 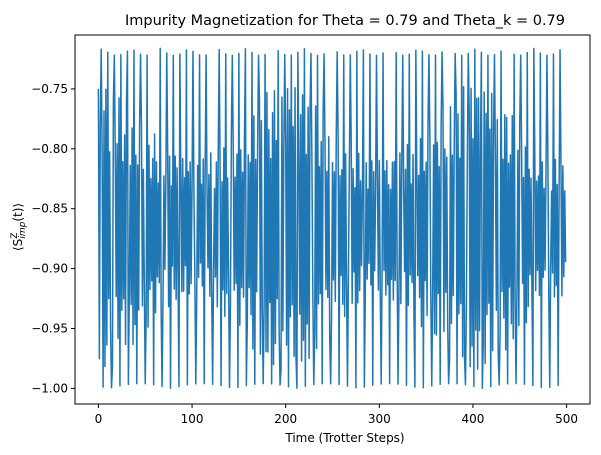 What do you see at coordinates (49, 149) in the screenshot?
I see `y-tick-label: −0.80` at bounding box center [49, 149].